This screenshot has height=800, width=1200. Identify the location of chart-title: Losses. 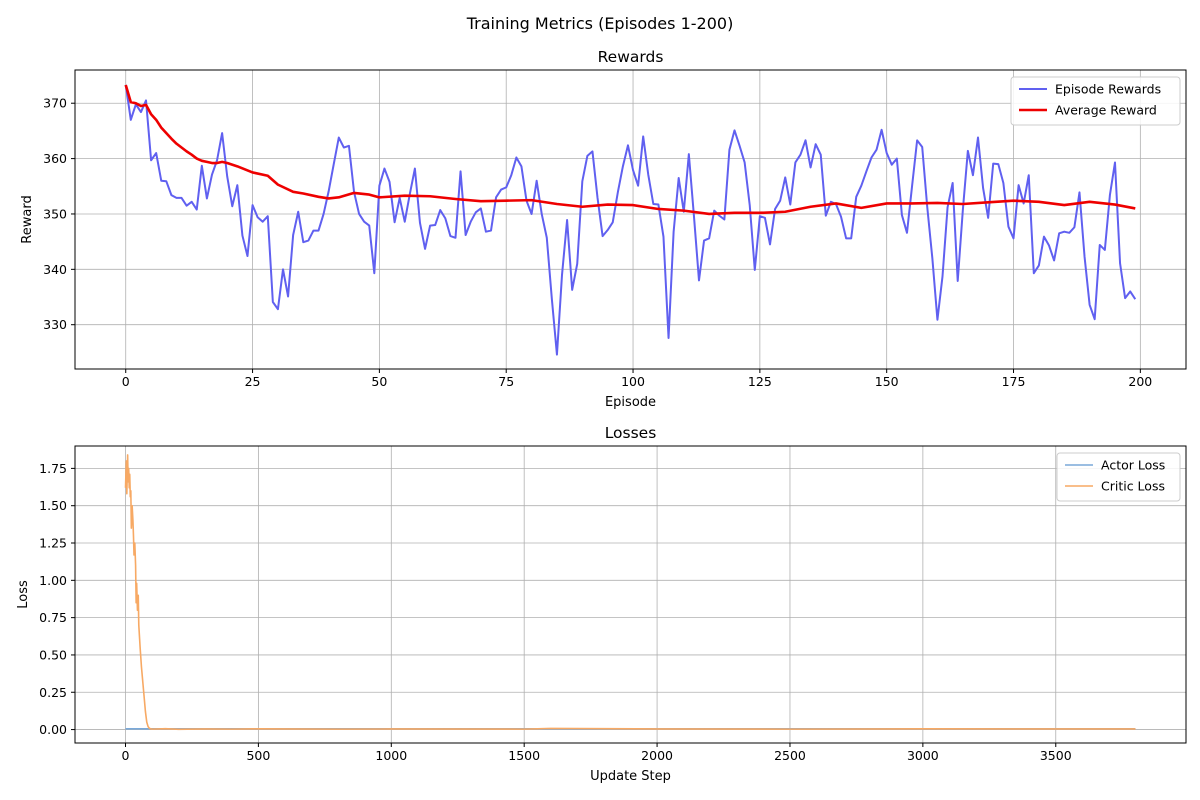
(631, 433).